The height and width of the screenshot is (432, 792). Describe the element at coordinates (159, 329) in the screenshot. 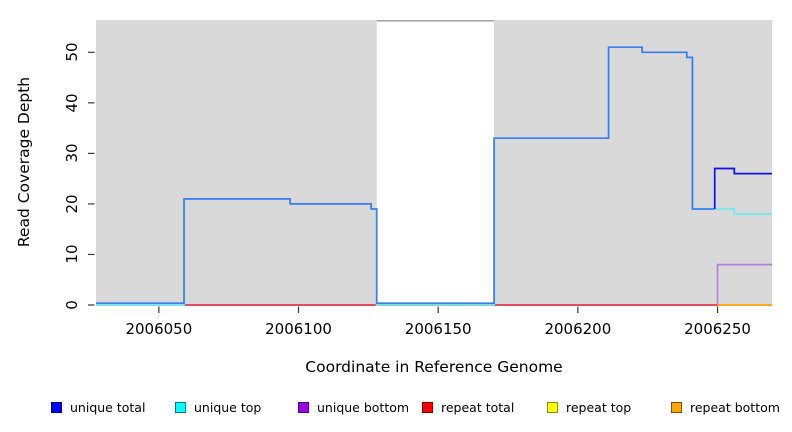

I see `x-tick-label: 2006050` at that location.